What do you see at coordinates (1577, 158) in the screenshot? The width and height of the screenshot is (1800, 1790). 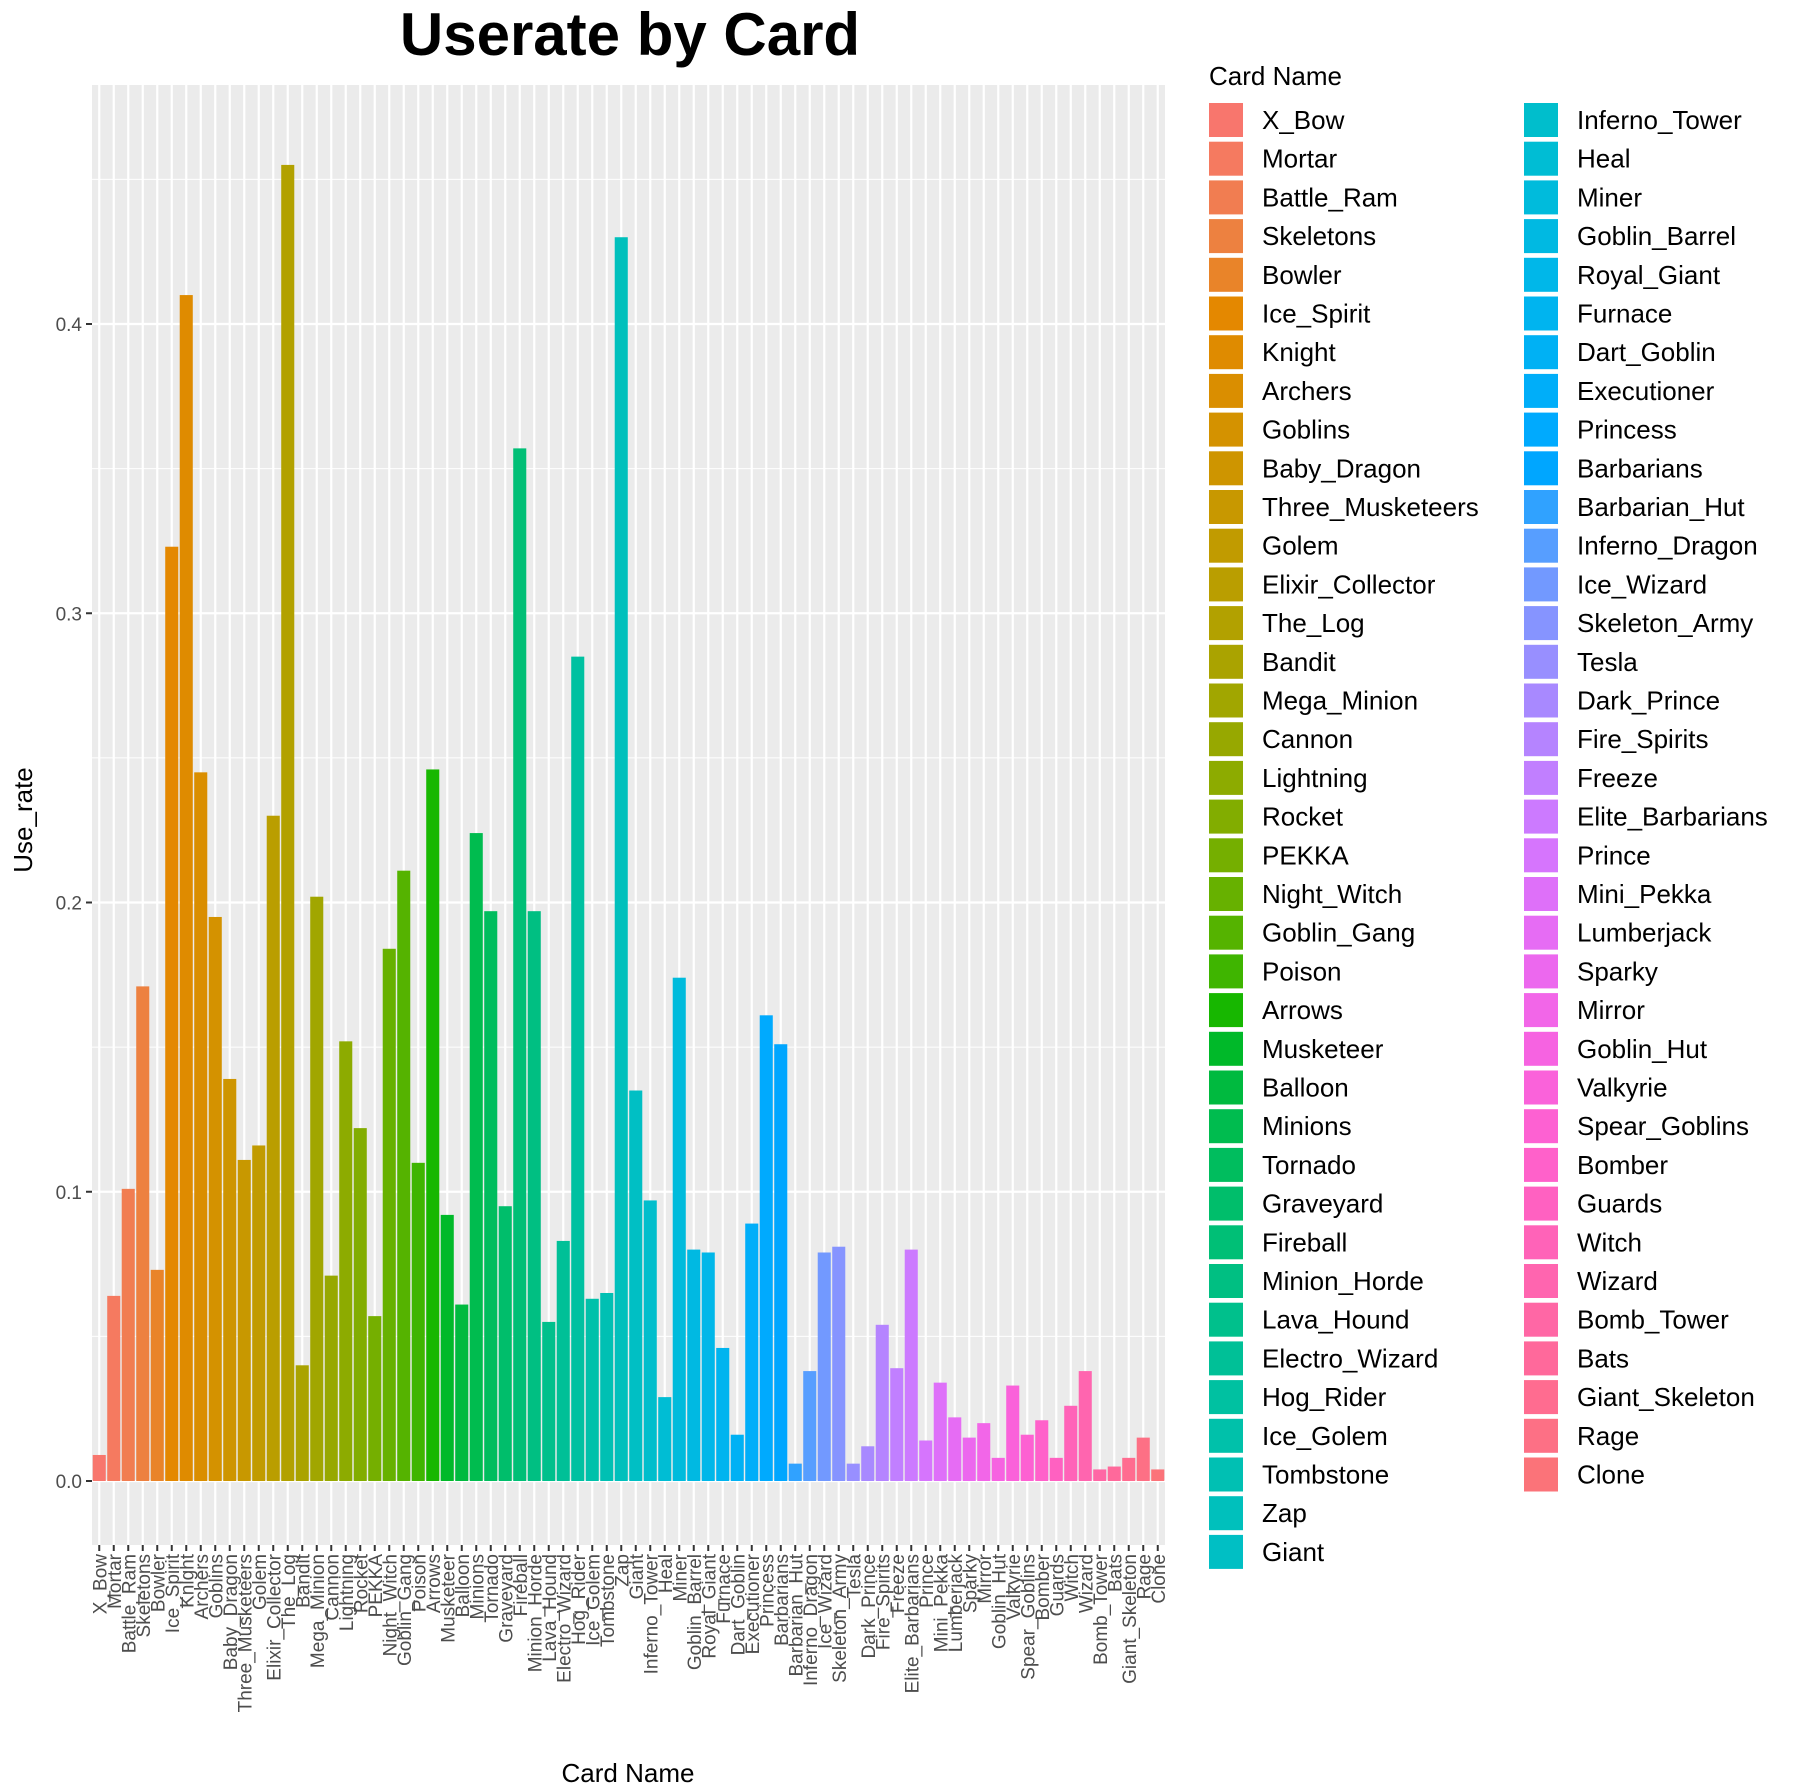 I see `legend-item: Heal` at bounding box center [1577, 158].